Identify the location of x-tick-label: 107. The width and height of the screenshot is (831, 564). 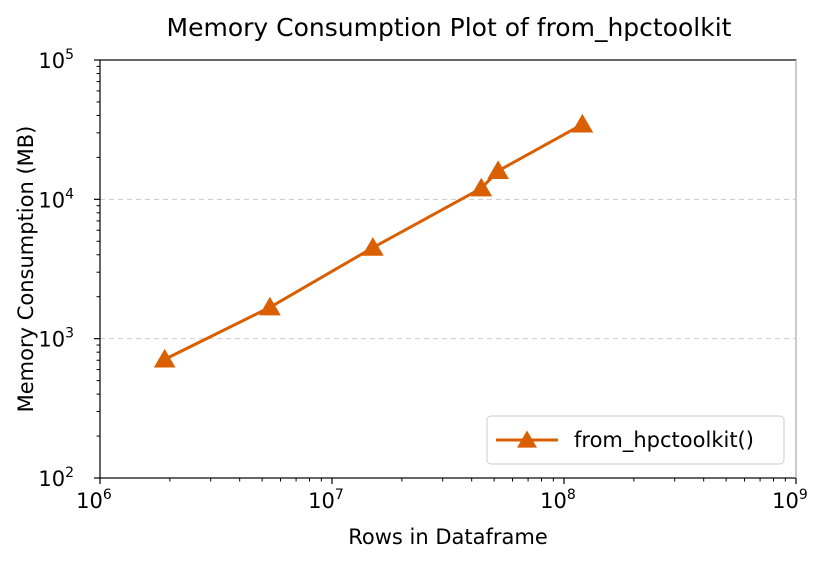
(326, 500).